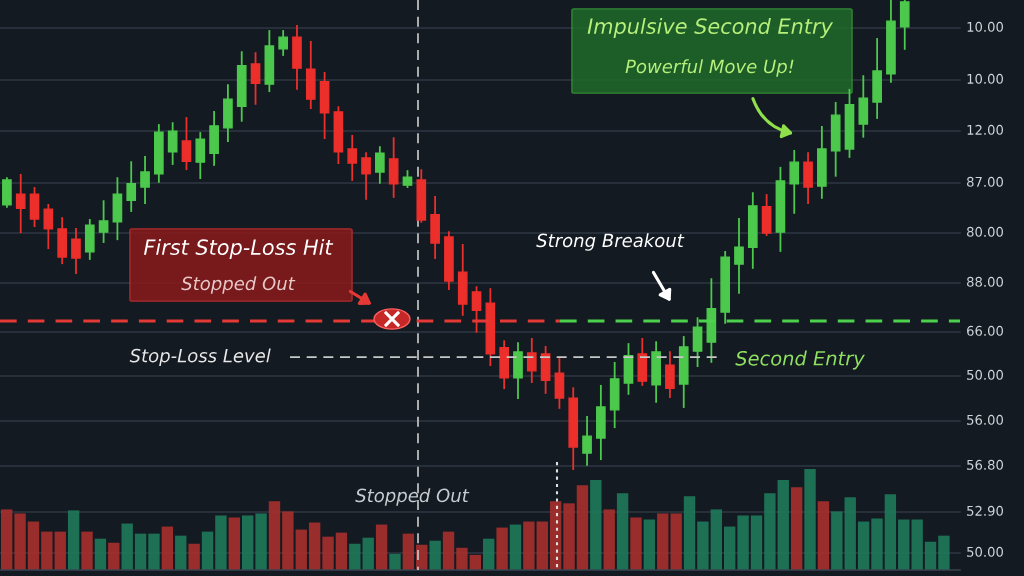  What do you see at coordinates (985, 464) in the screenshot?
I see `text: 56.80` at bounding box center [985, 464].